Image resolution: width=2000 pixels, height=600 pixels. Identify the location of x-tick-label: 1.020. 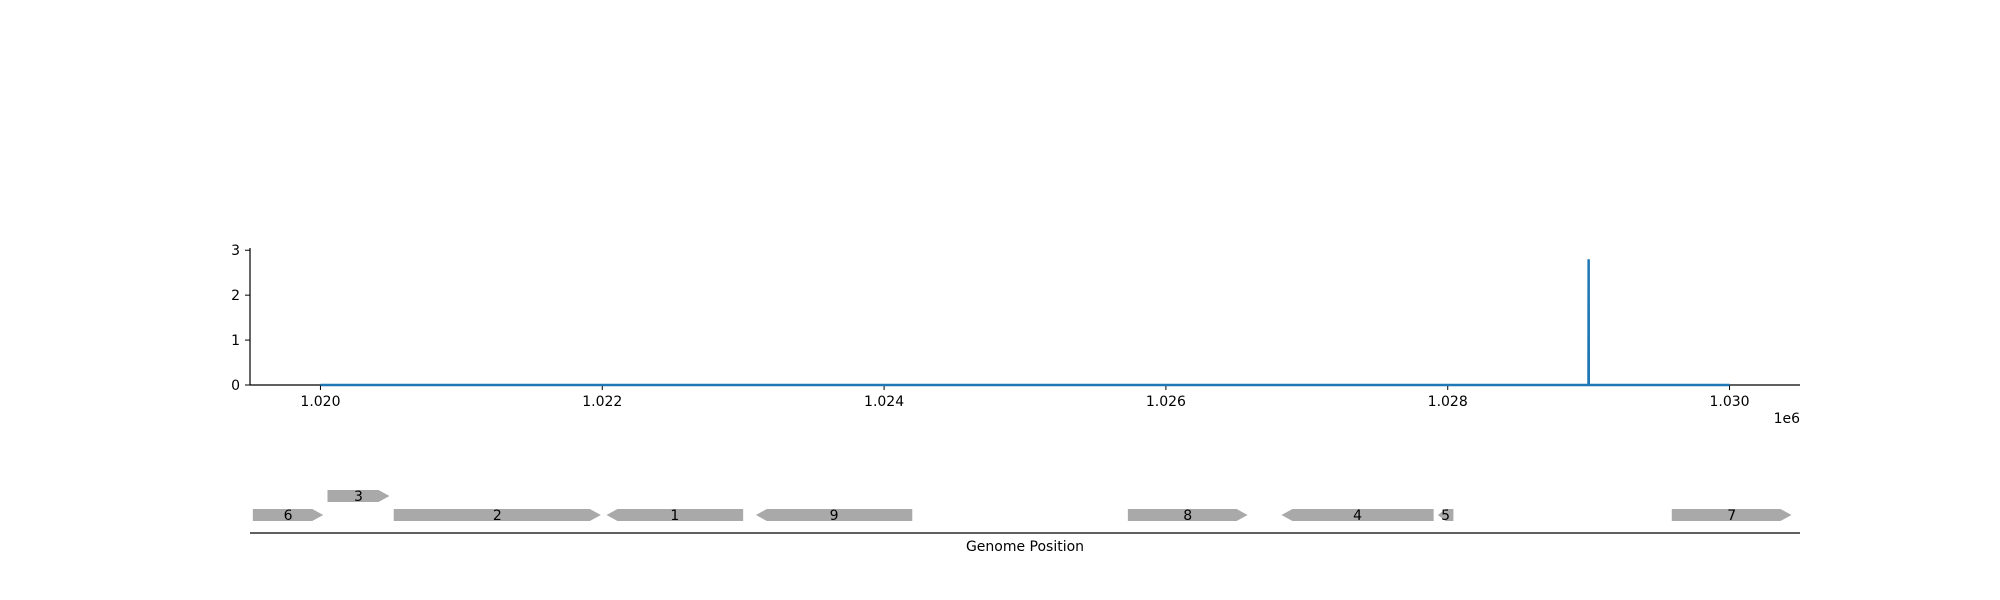
(320, 402).